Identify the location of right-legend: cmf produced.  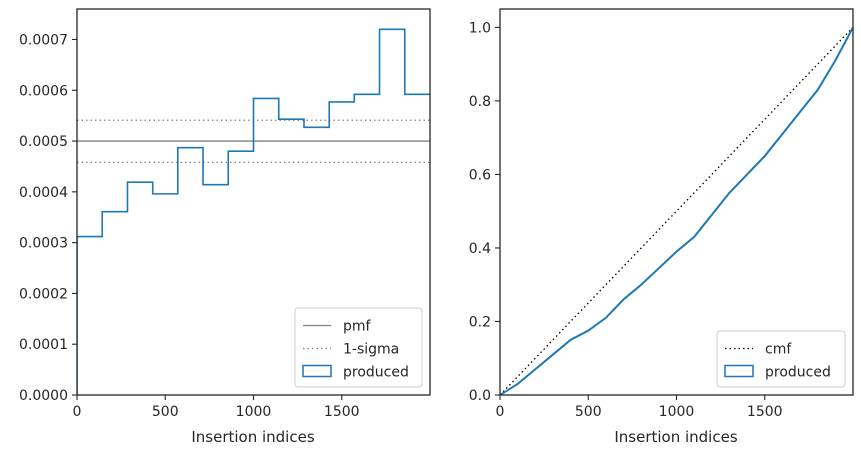
(781, 359).